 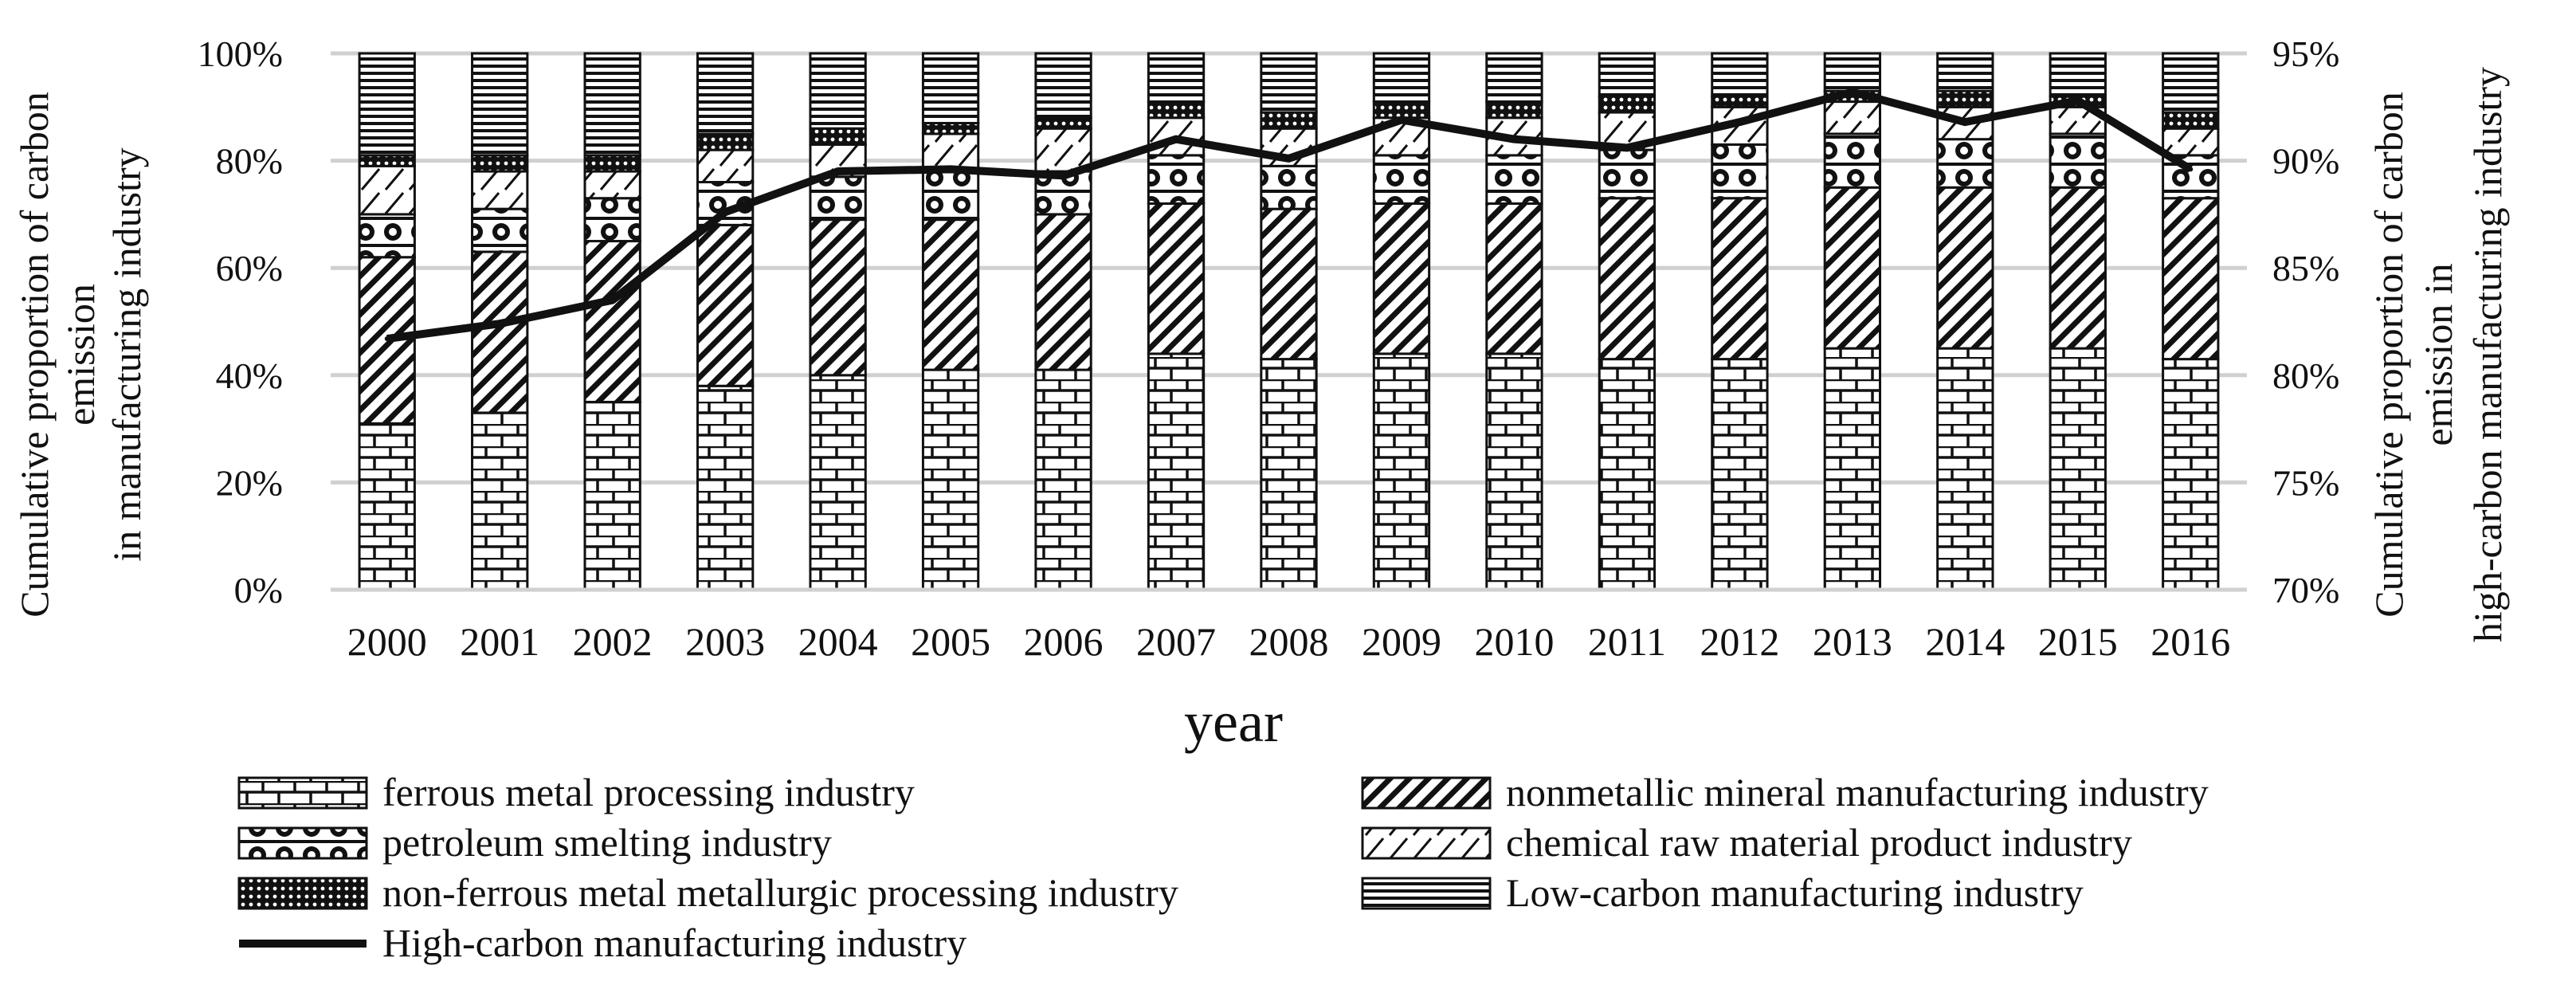 What do you see at coordinates (607, 842) in the screenshot?
I see `legend-label: petroleum smelting industry` at bounding box center [607, 842].